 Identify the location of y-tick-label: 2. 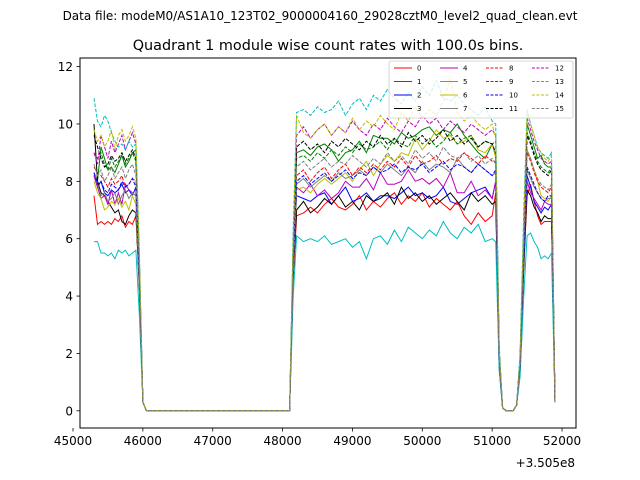
(69, 354).